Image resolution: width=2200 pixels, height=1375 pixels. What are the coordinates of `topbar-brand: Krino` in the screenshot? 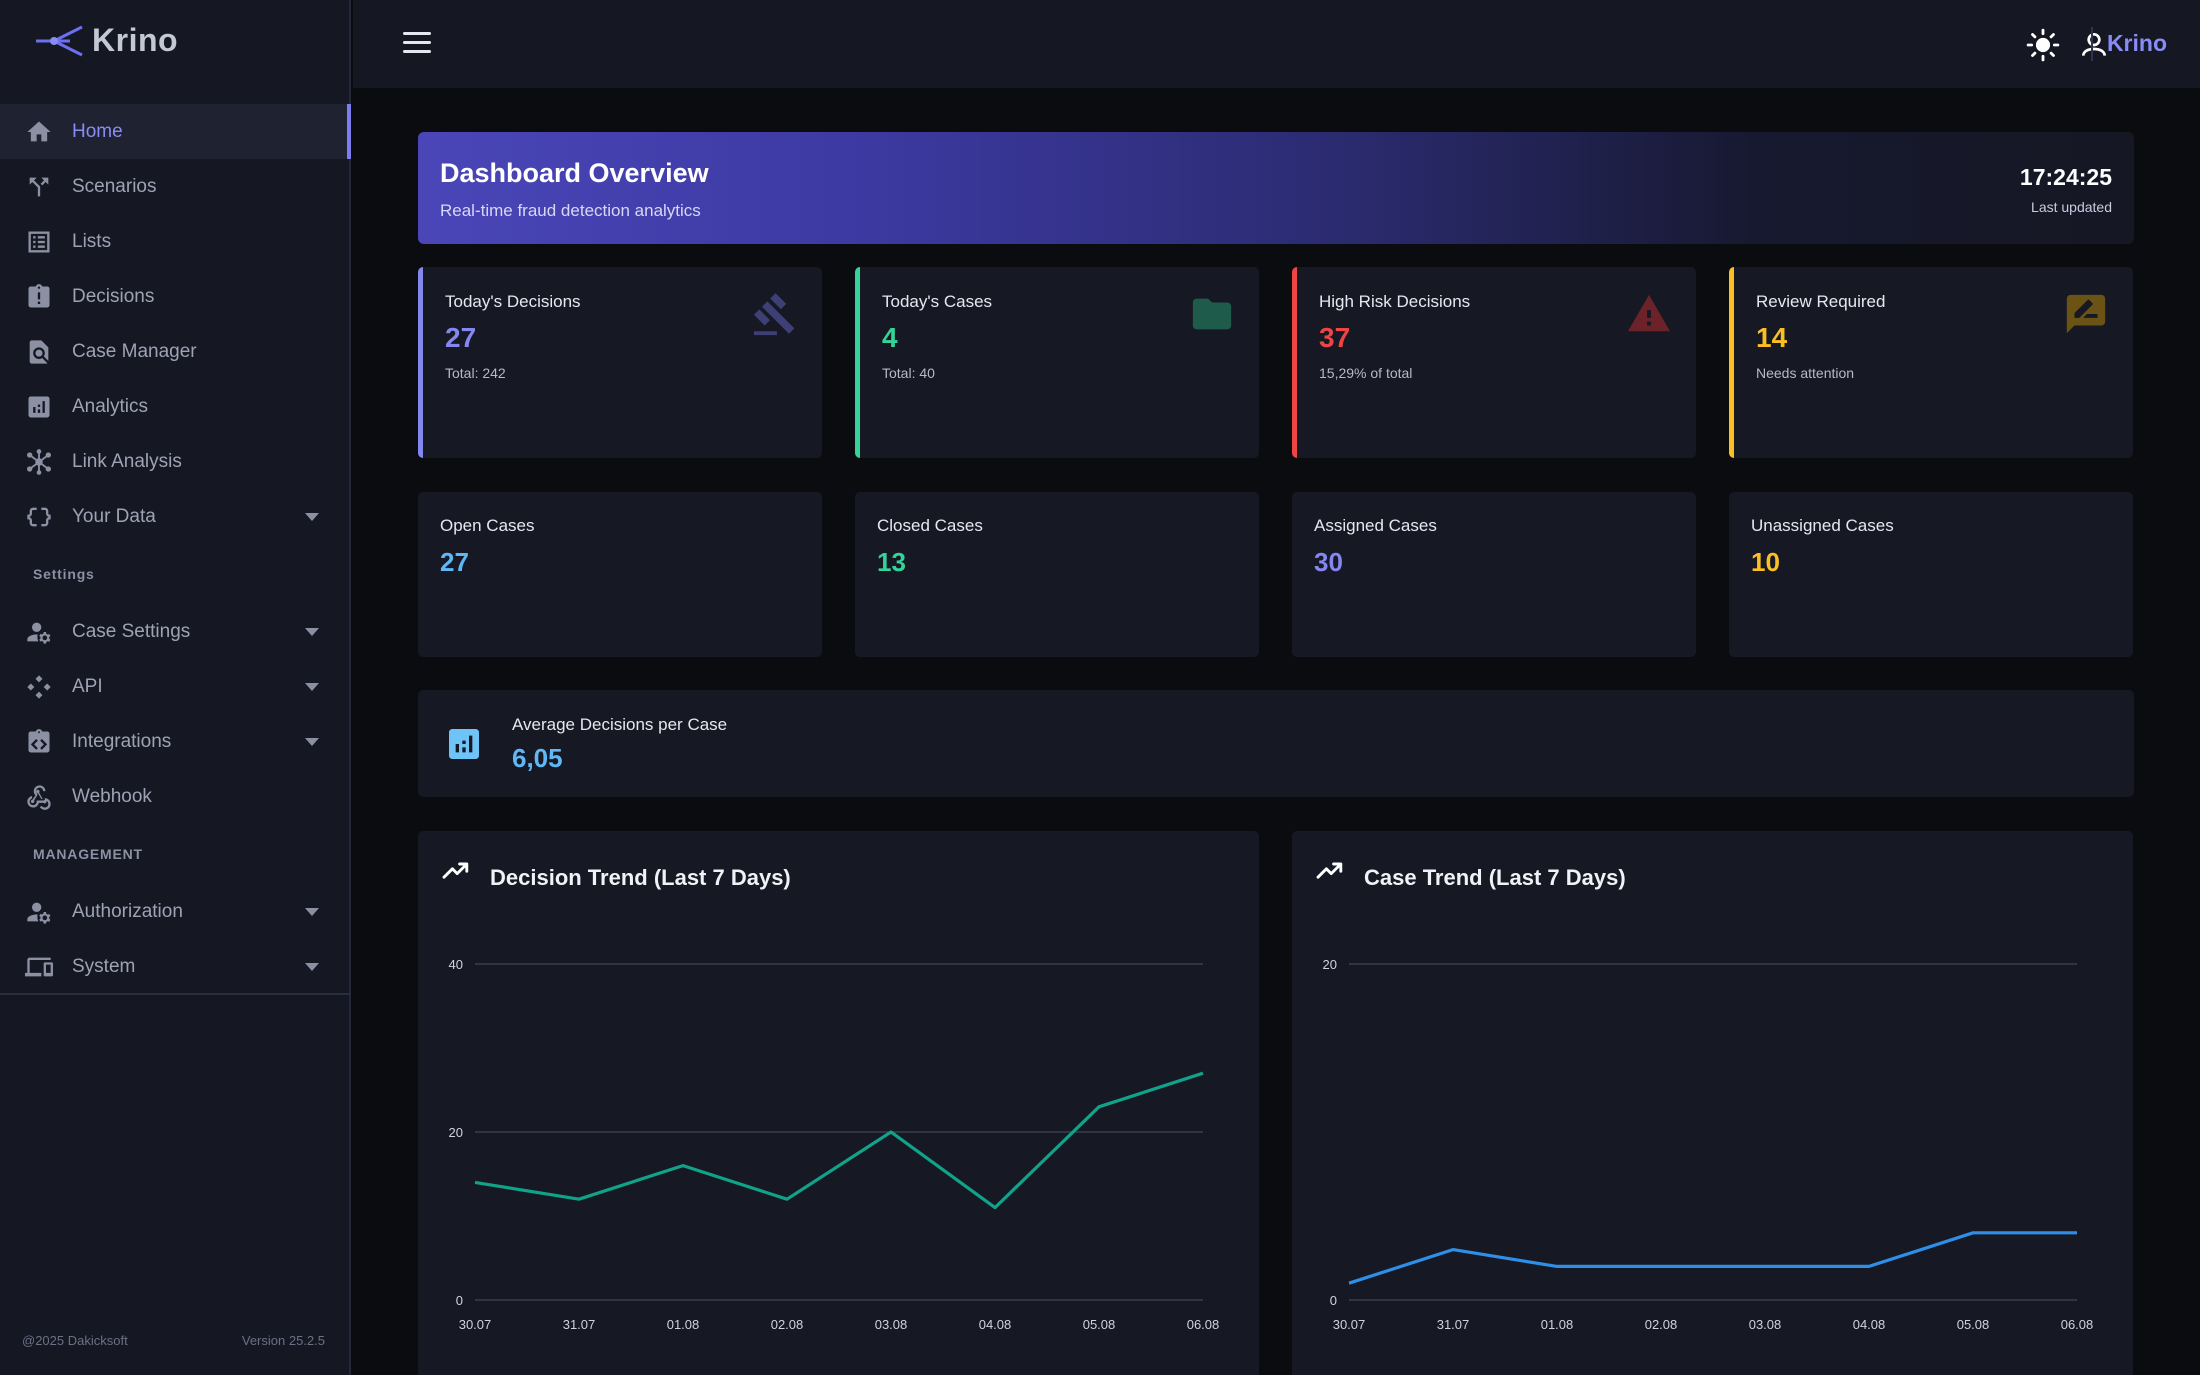 It's located at (2136, 43).